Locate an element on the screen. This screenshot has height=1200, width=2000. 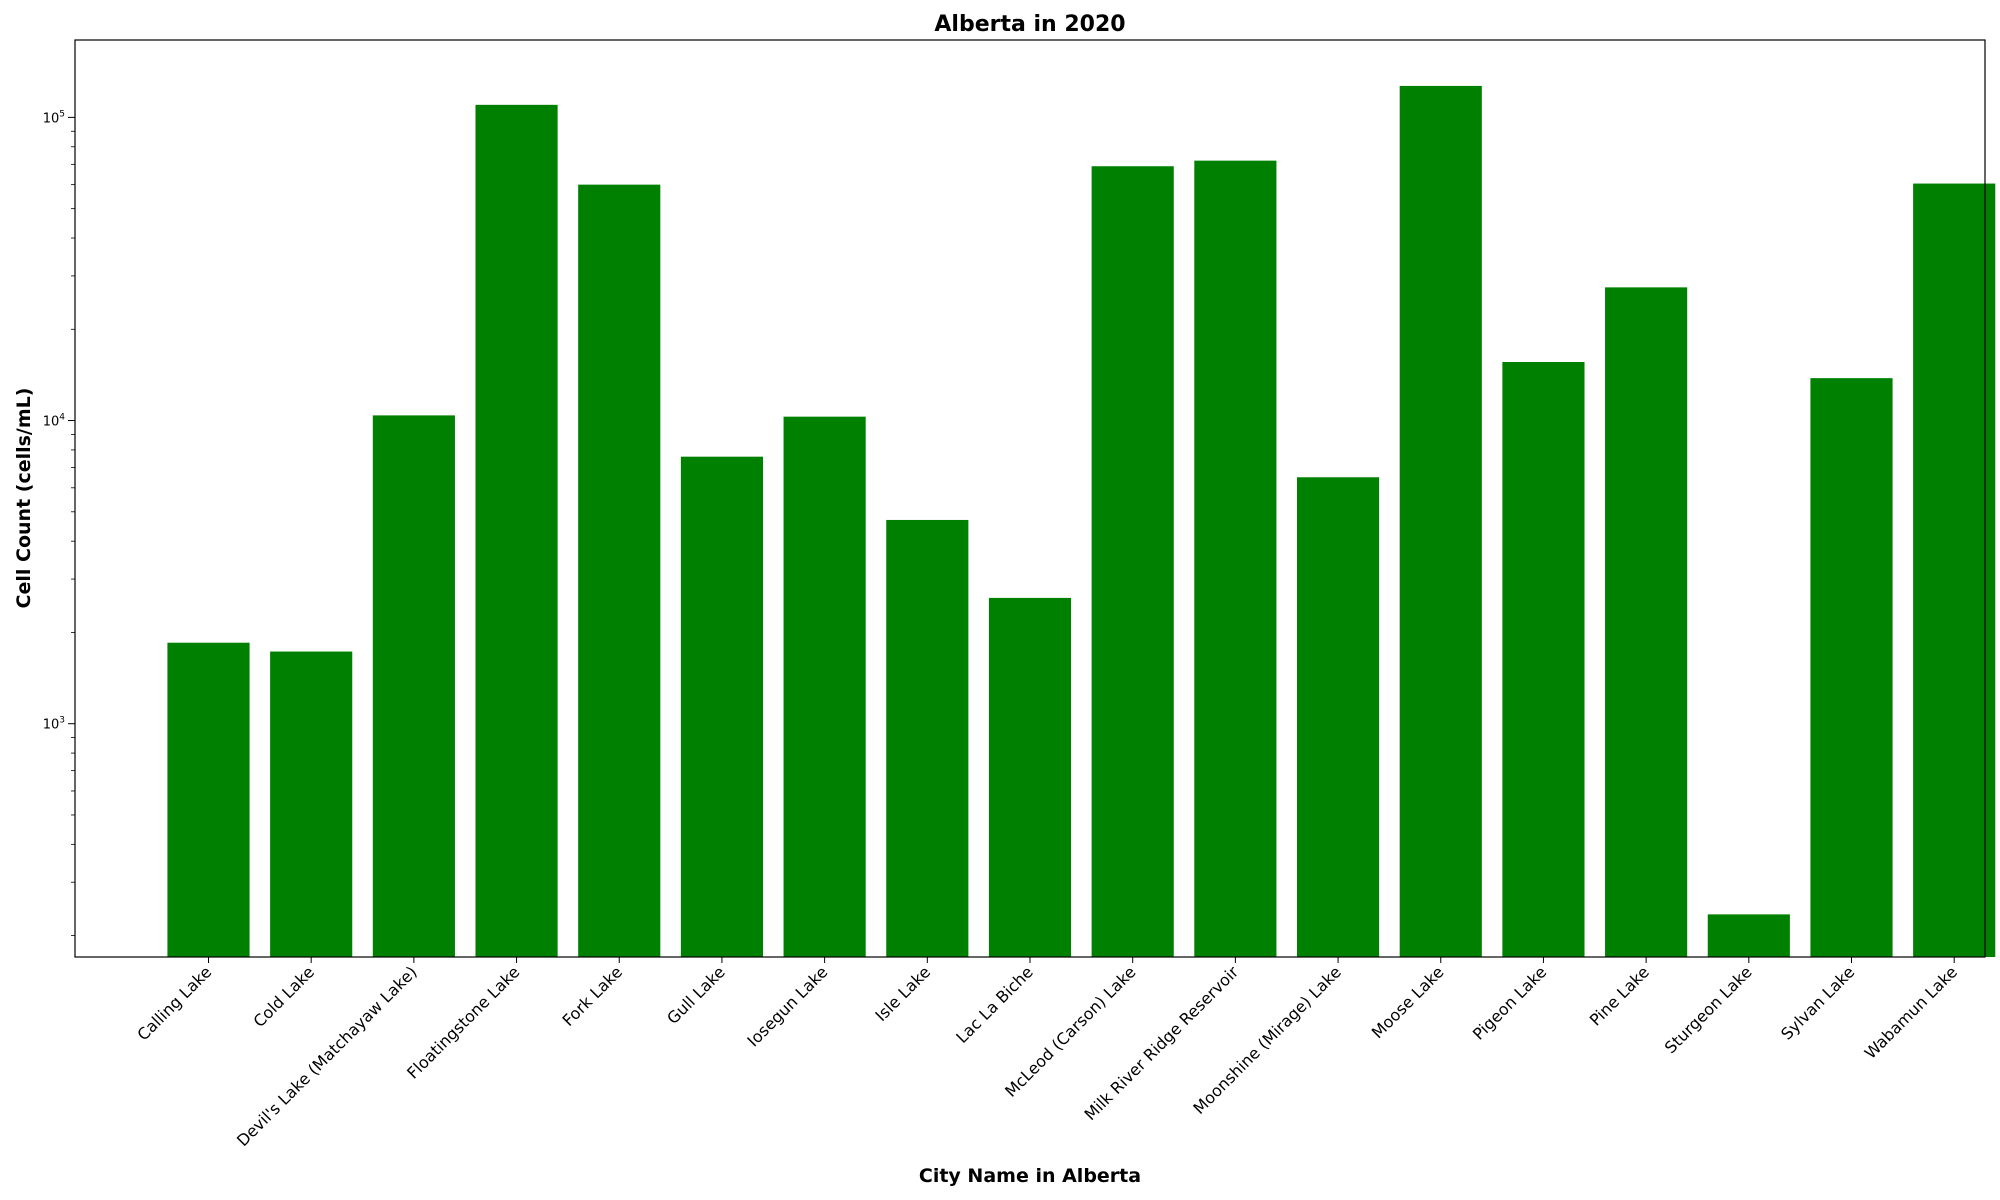
x-tick-label: Gull Lake is located at coordinates (696, 995).